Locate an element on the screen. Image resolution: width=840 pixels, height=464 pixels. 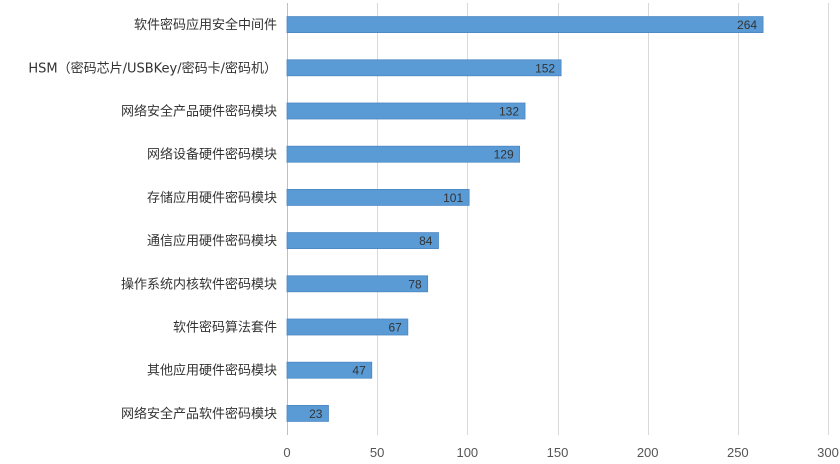
data-label-9: 47 is located at coordinates (359, 371).